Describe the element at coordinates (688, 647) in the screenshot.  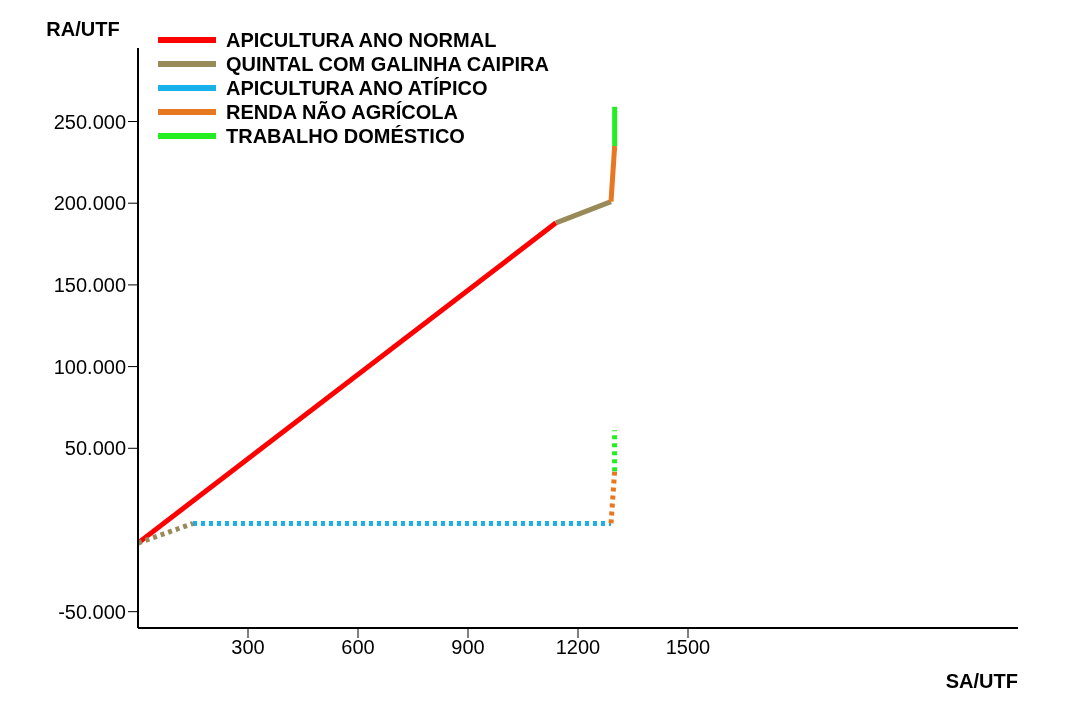
I see `x-tick-label: 1500` at that location.